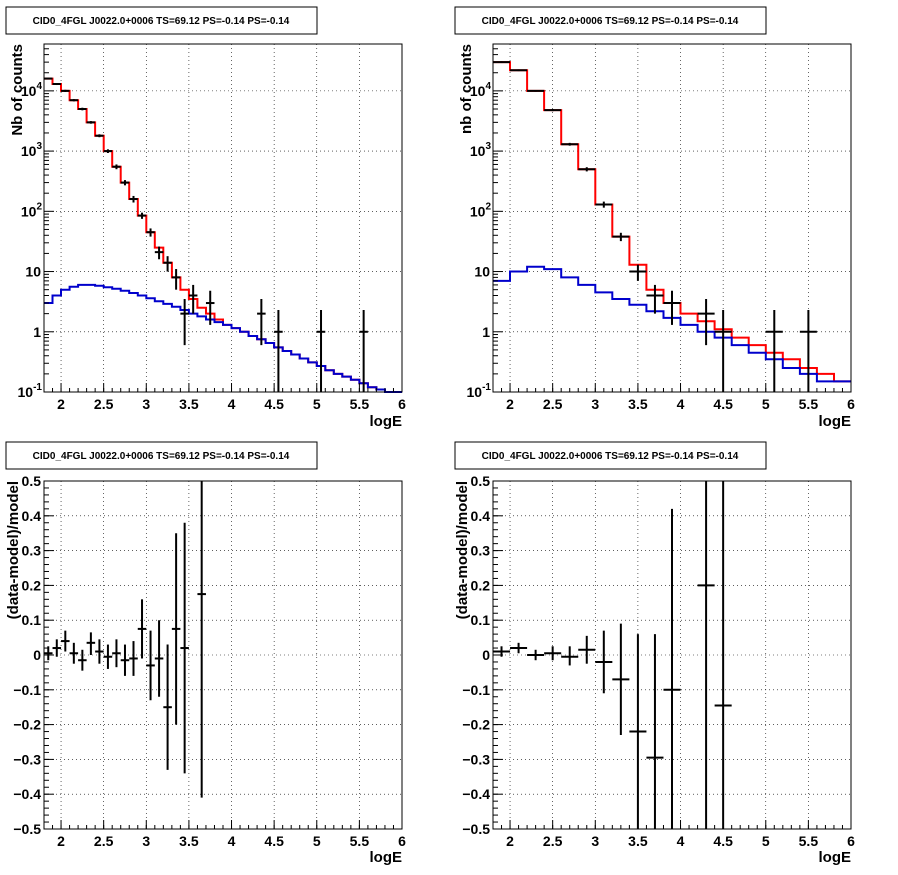 This screenshot has width=898, height=875. I want to click on y-tick-label: 1, so click(486, 332).